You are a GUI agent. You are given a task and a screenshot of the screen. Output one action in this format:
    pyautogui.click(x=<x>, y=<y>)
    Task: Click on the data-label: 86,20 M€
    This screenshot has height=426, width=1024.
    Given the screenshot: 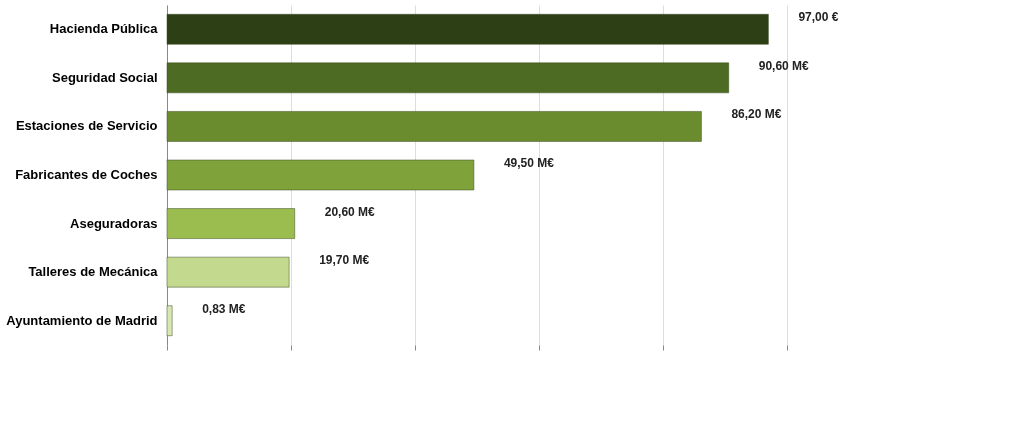 What is the action you would take?
    pyautogui.click(x=756, y=114)
    